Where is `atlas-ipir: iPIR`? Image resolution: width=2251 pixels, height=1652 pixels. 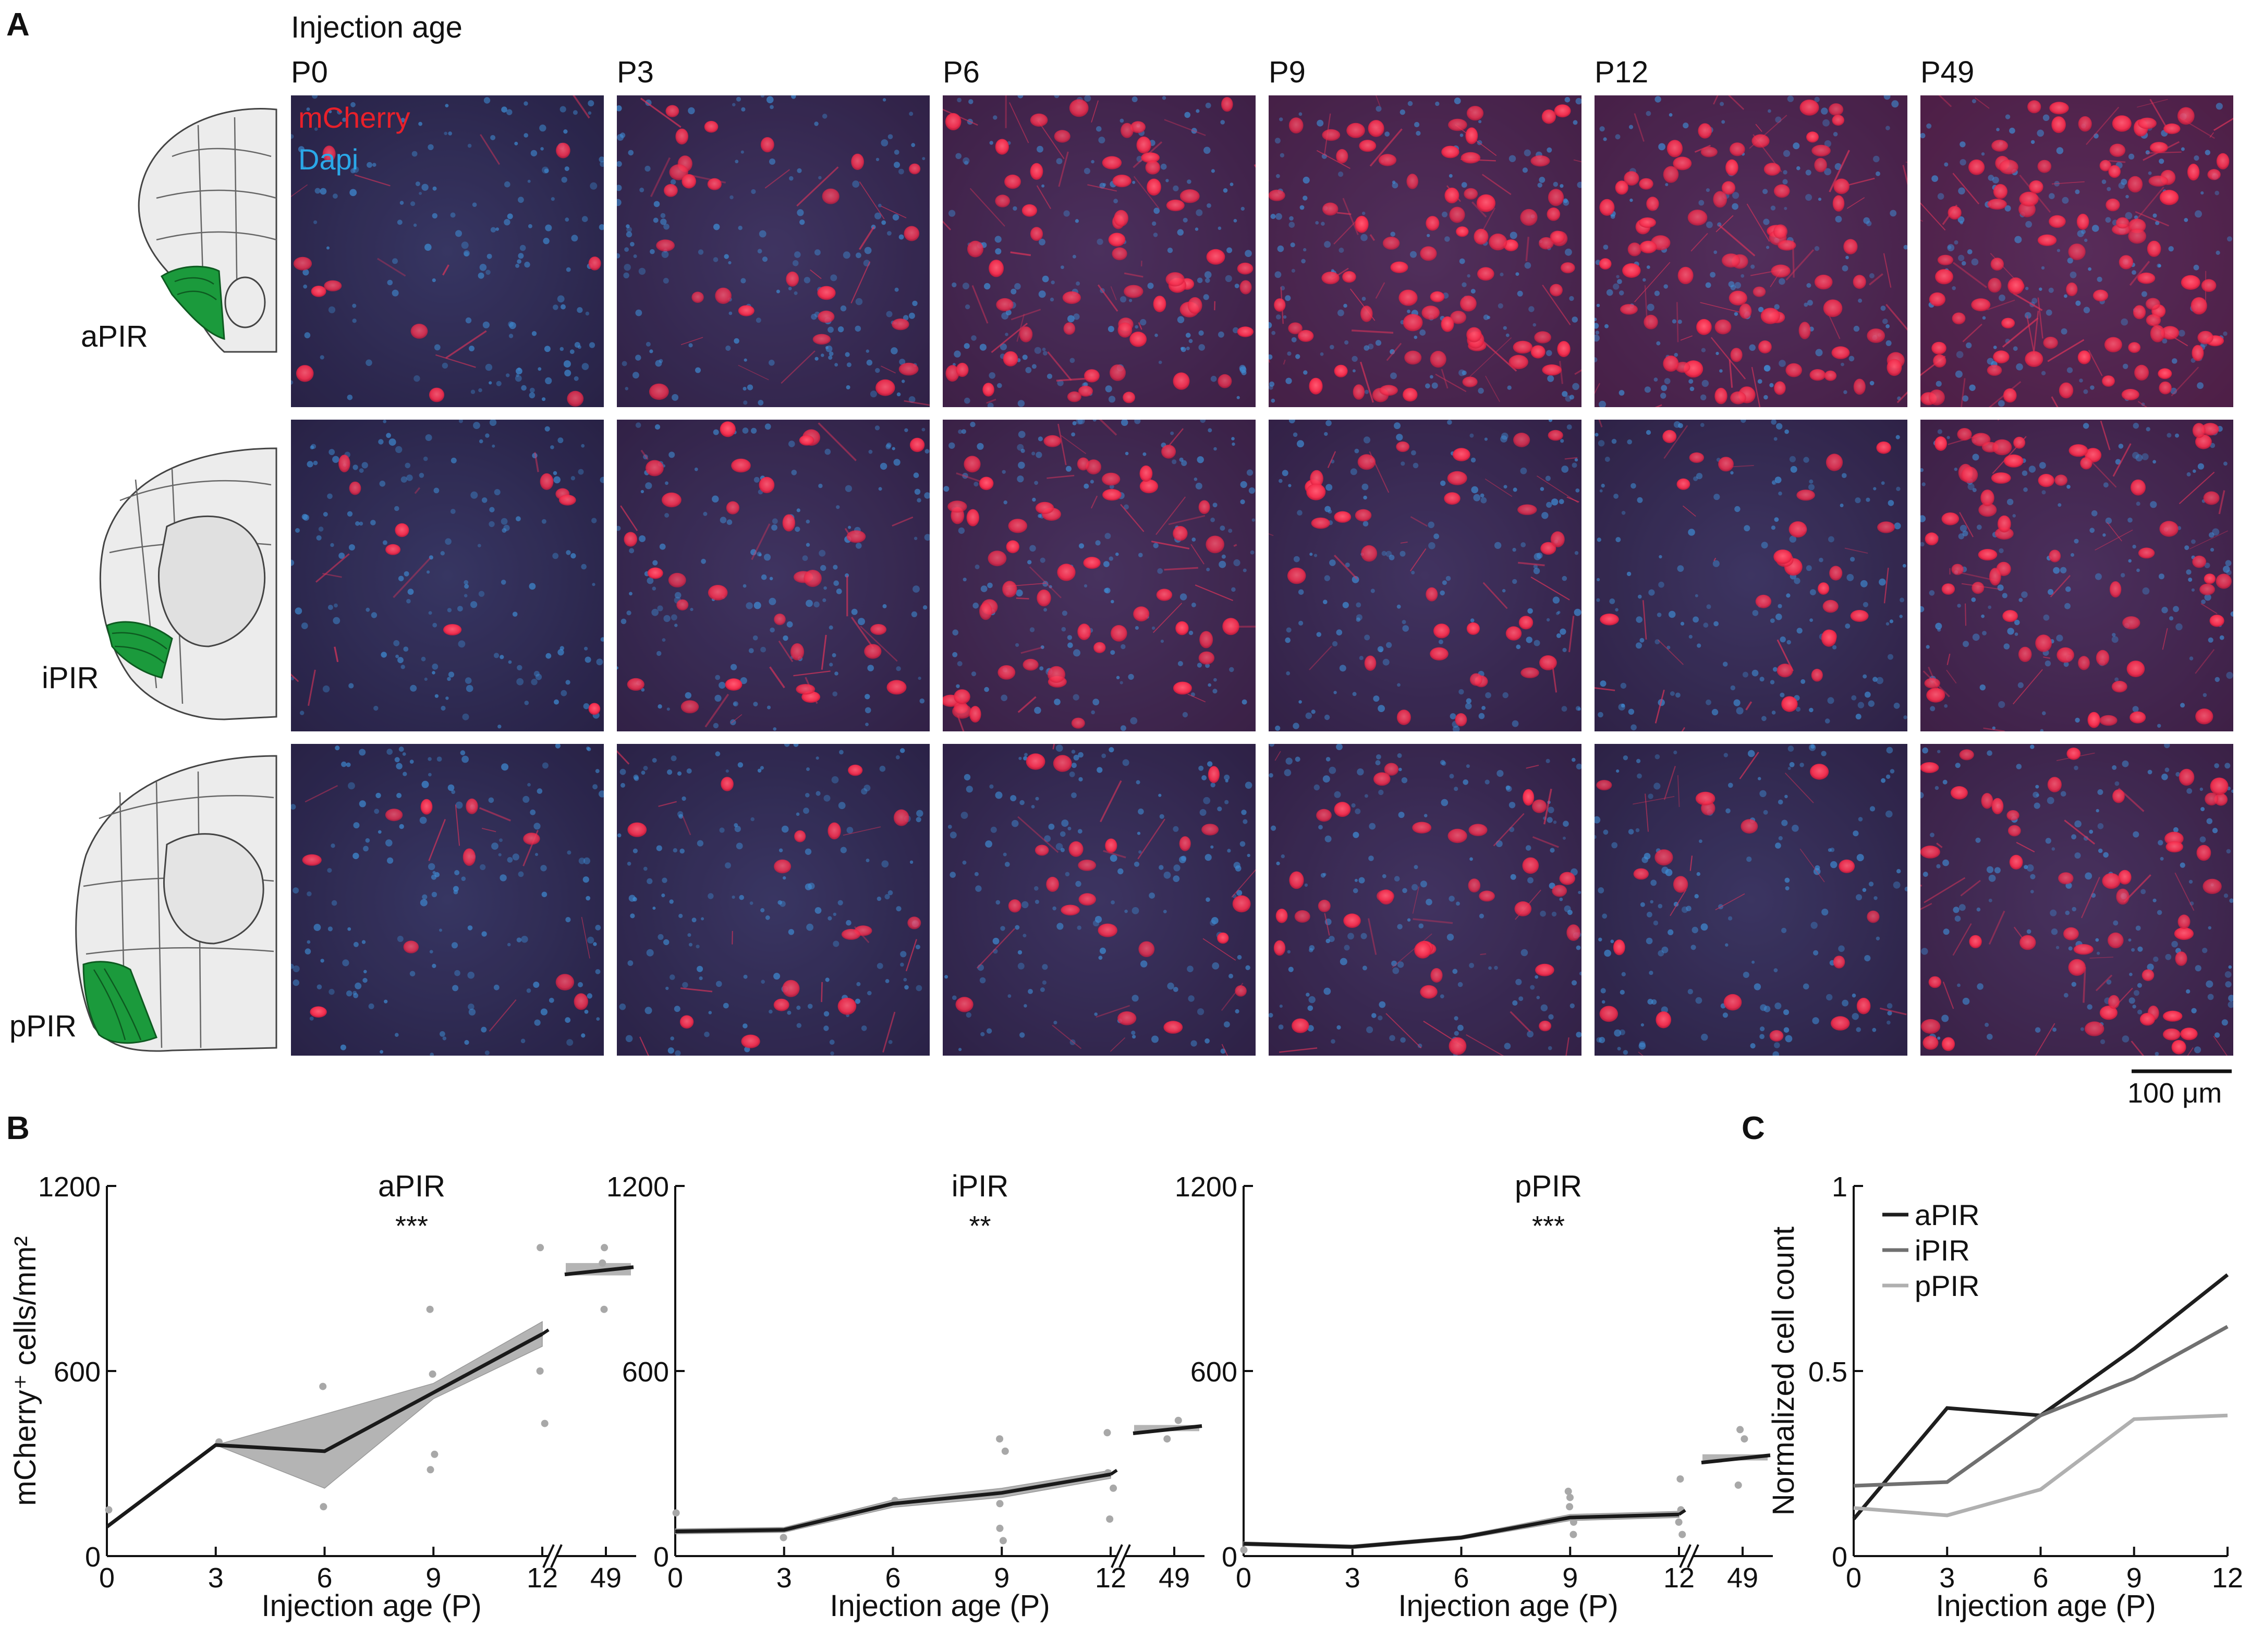
atlas-ipir: iPIR is located at coordinates (159, 583).